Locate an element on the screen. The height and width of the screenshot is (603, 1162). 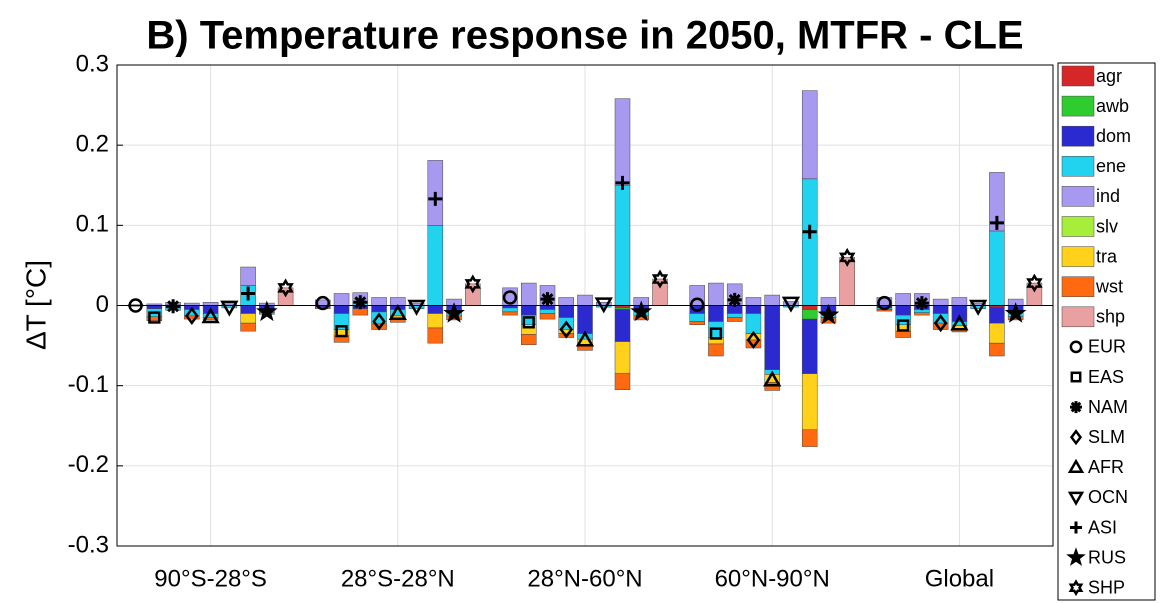
y-tick-label: 0 is located at coordinates (102, 304).